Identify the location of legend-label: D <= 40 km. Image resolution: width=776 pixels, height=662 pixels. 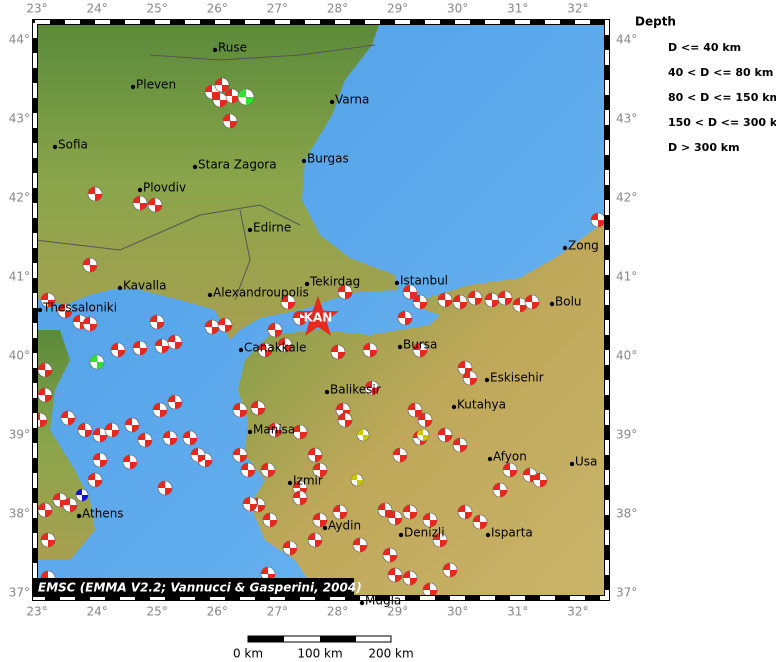
(704, 47).